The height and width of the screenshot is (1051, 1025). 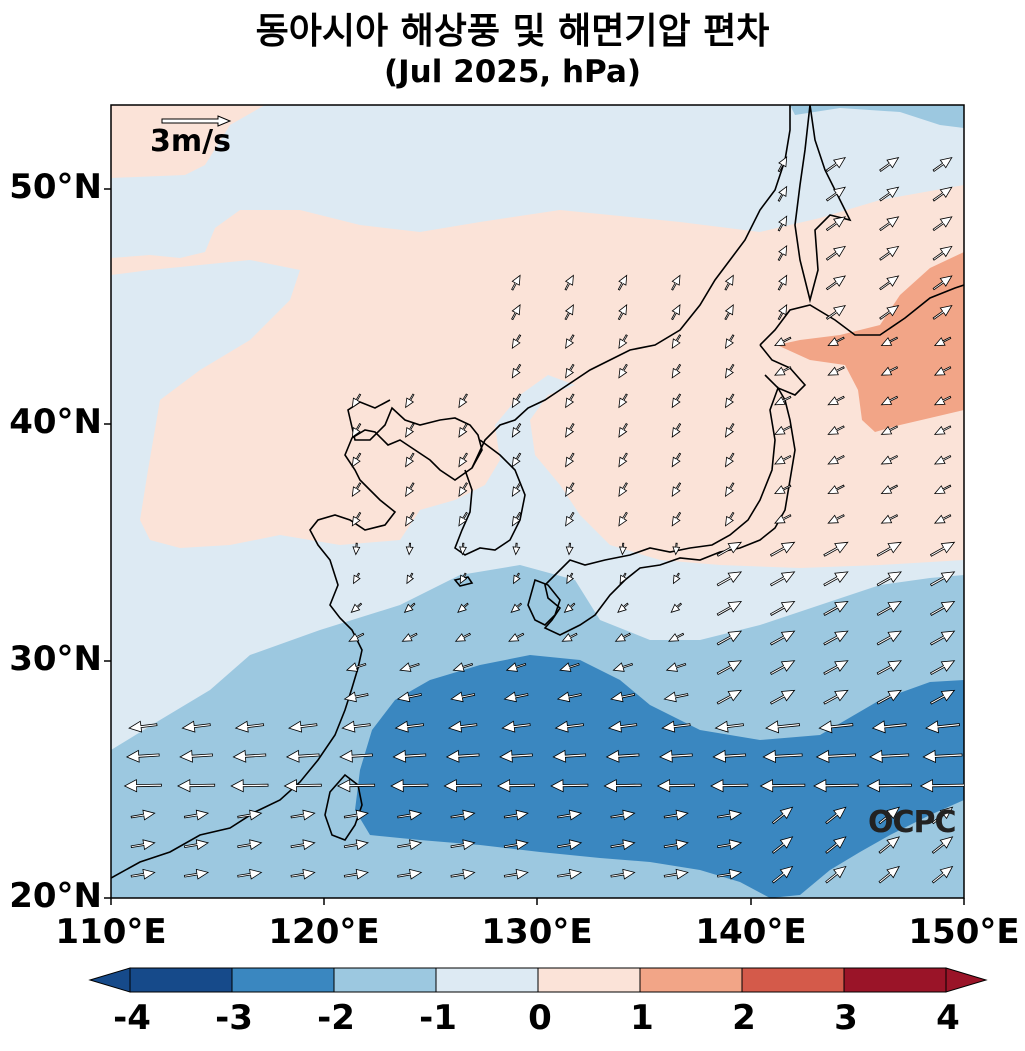 I want to click on colorbar-label: 2, so click(x=744, y=1018).